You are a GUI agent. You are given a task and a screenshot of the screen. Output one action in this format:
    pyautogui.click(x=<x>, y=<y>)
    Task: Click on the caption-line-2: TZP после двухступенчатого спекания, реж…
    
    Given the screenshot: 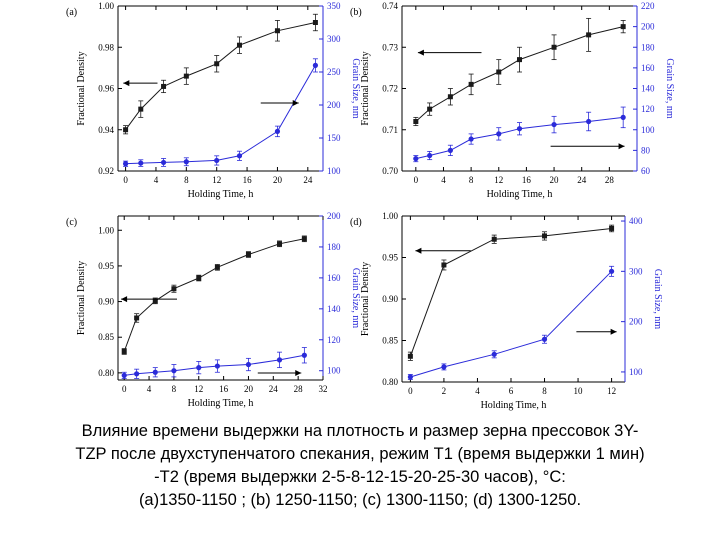 What is the action you would take?
    pyautogui.click(x=360, y=454)
    